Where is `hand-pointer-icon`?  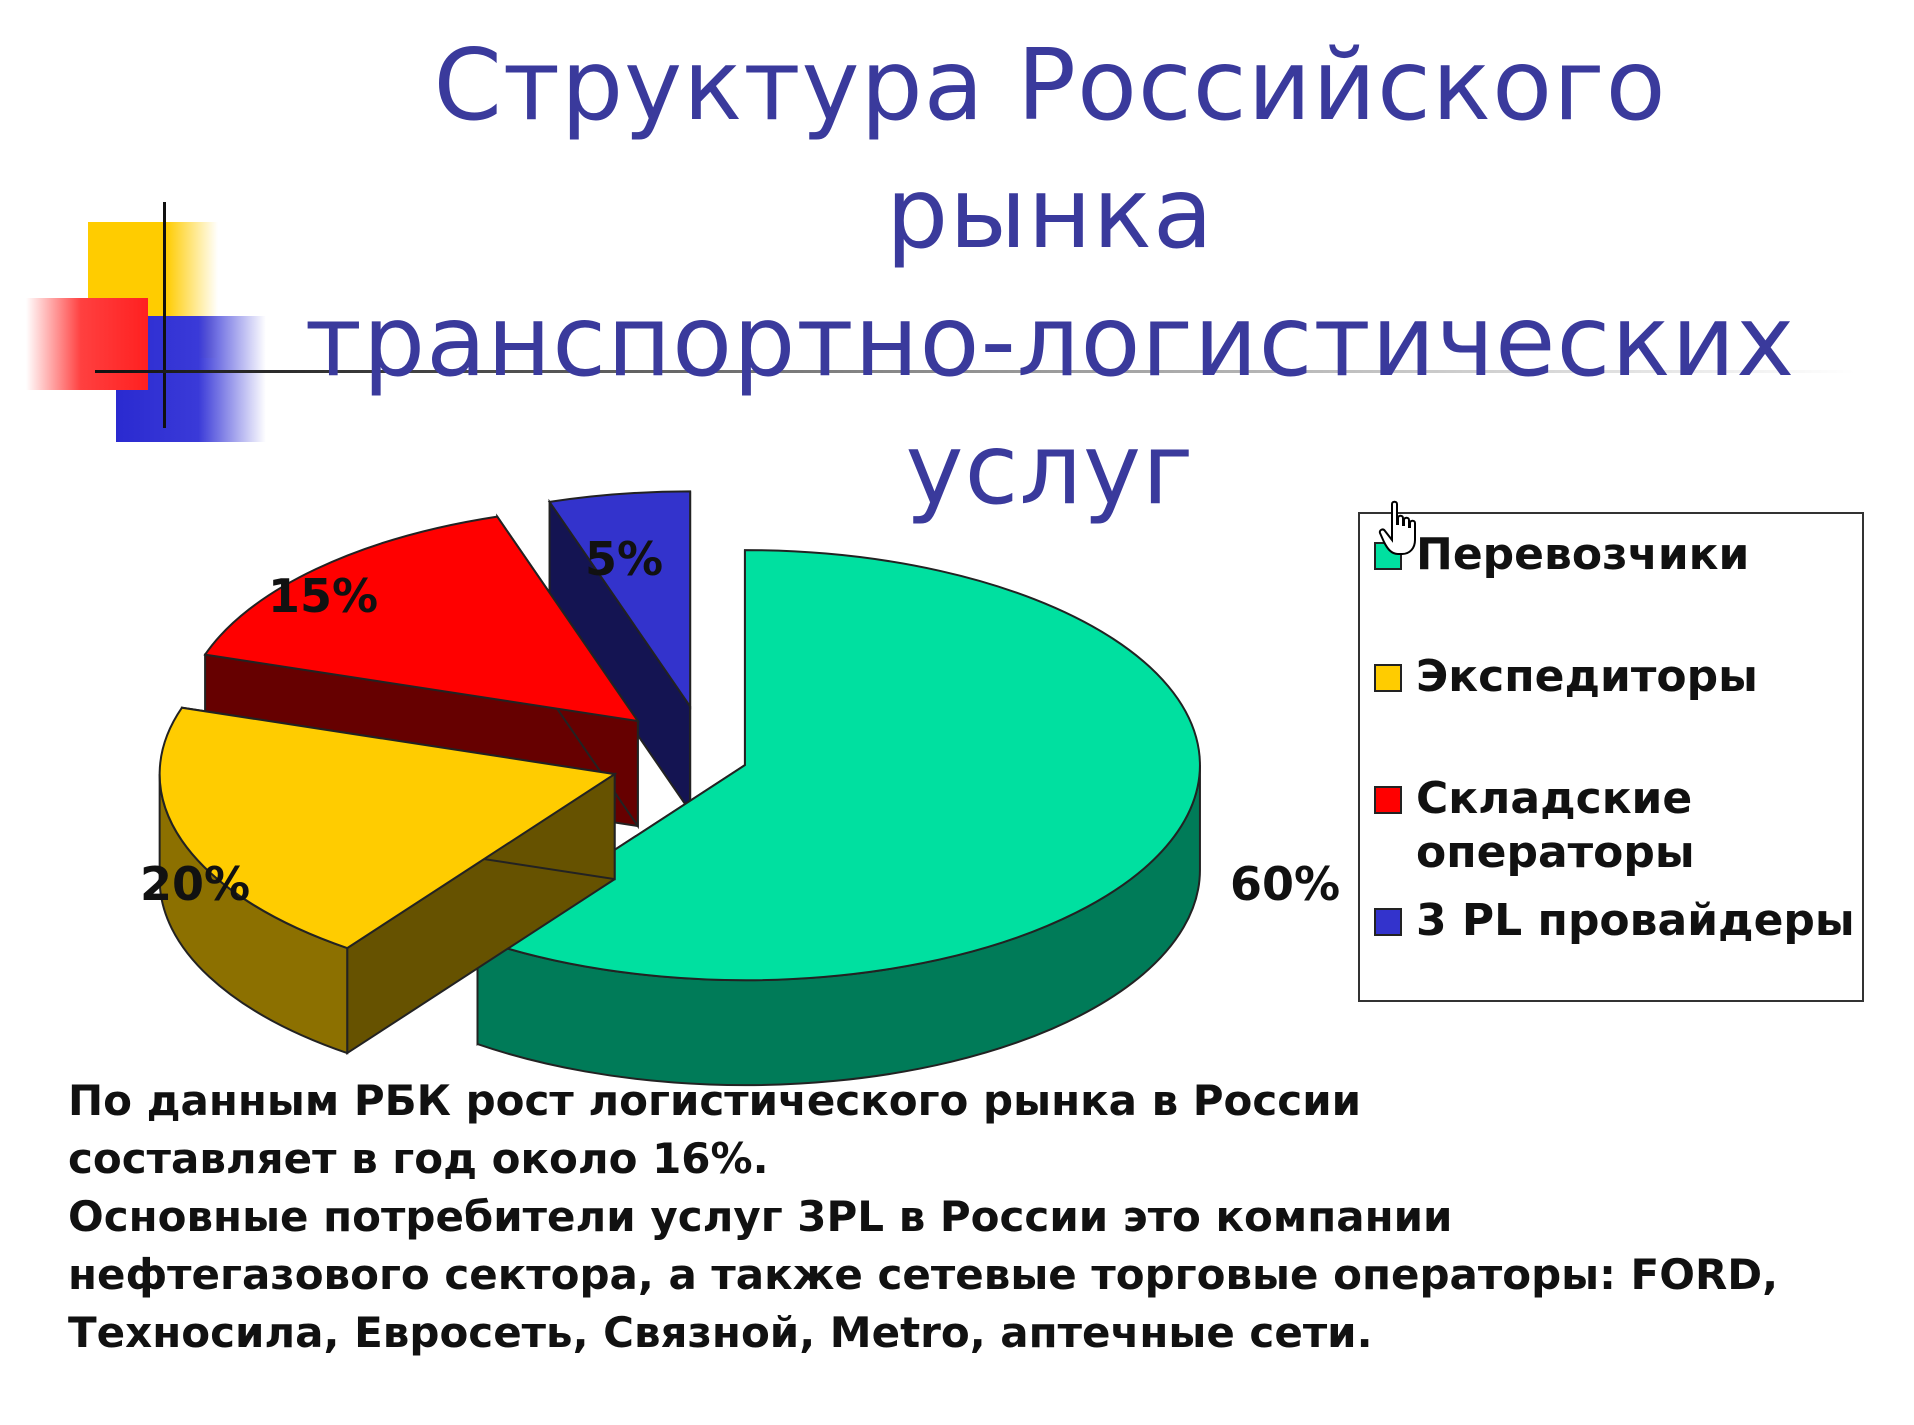
hand-pointer-icon is located at coordinates (1397, 527).